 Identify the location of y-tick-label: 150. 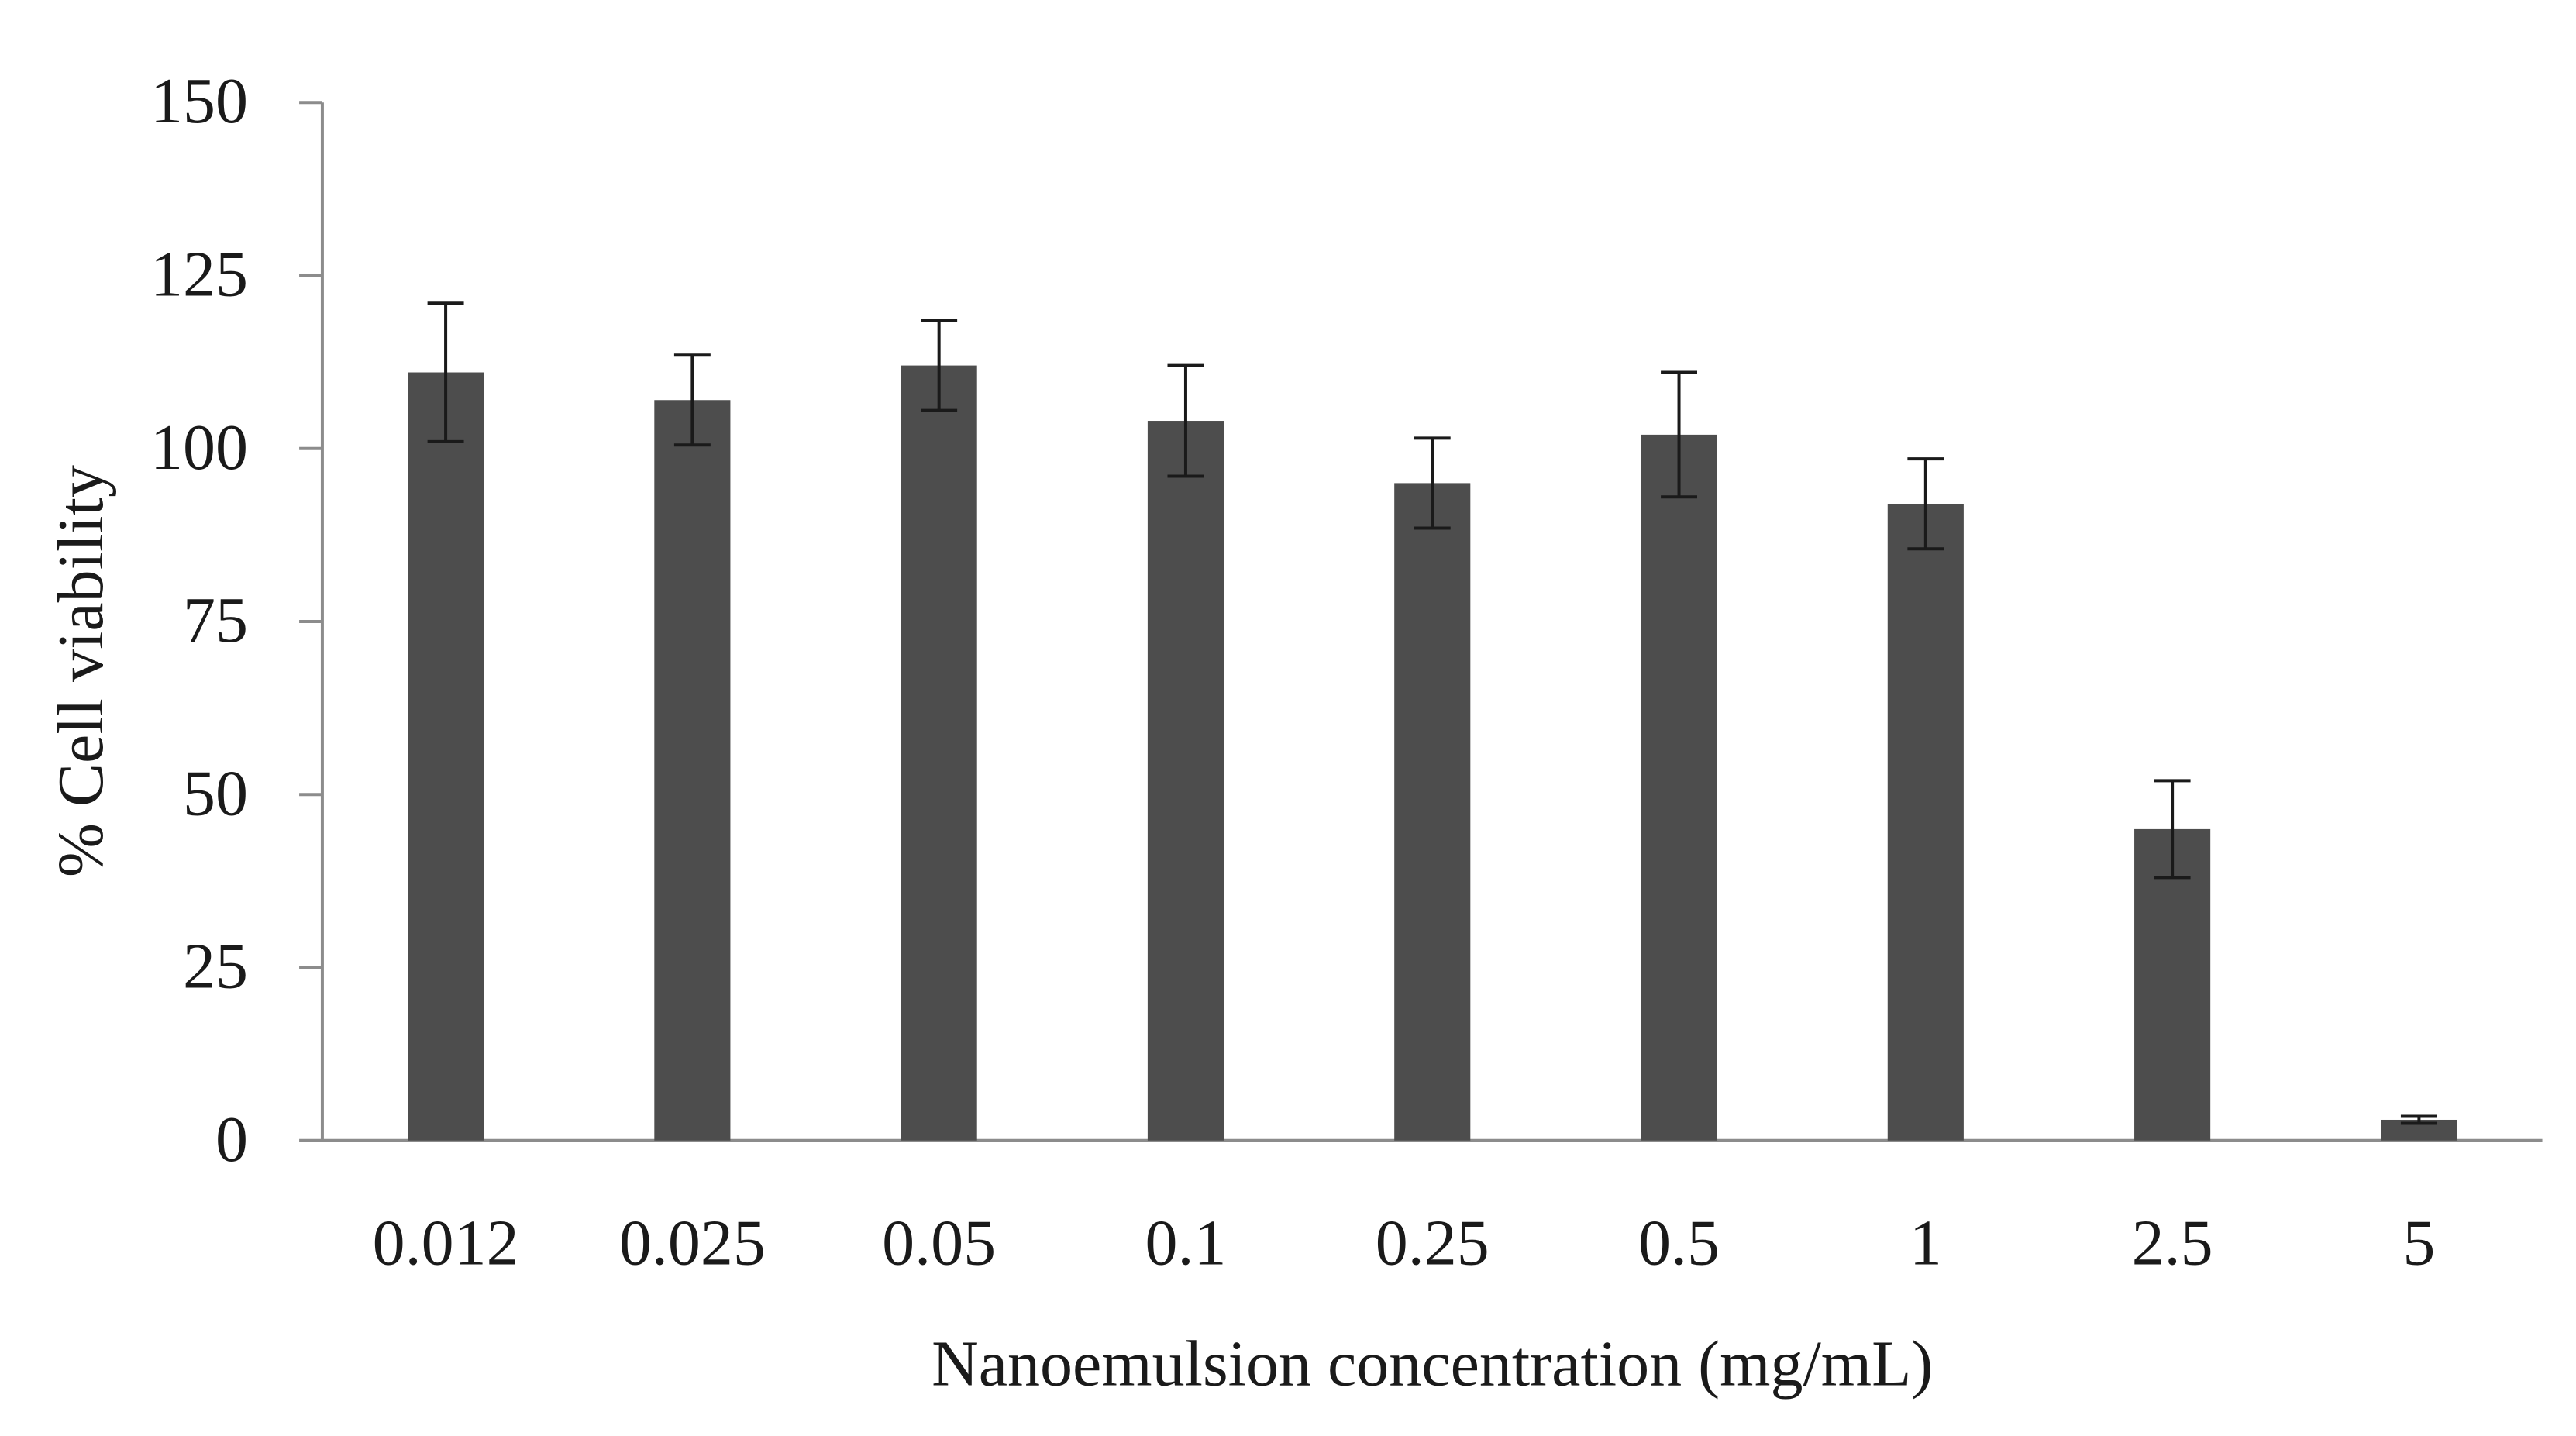
(199, 101).